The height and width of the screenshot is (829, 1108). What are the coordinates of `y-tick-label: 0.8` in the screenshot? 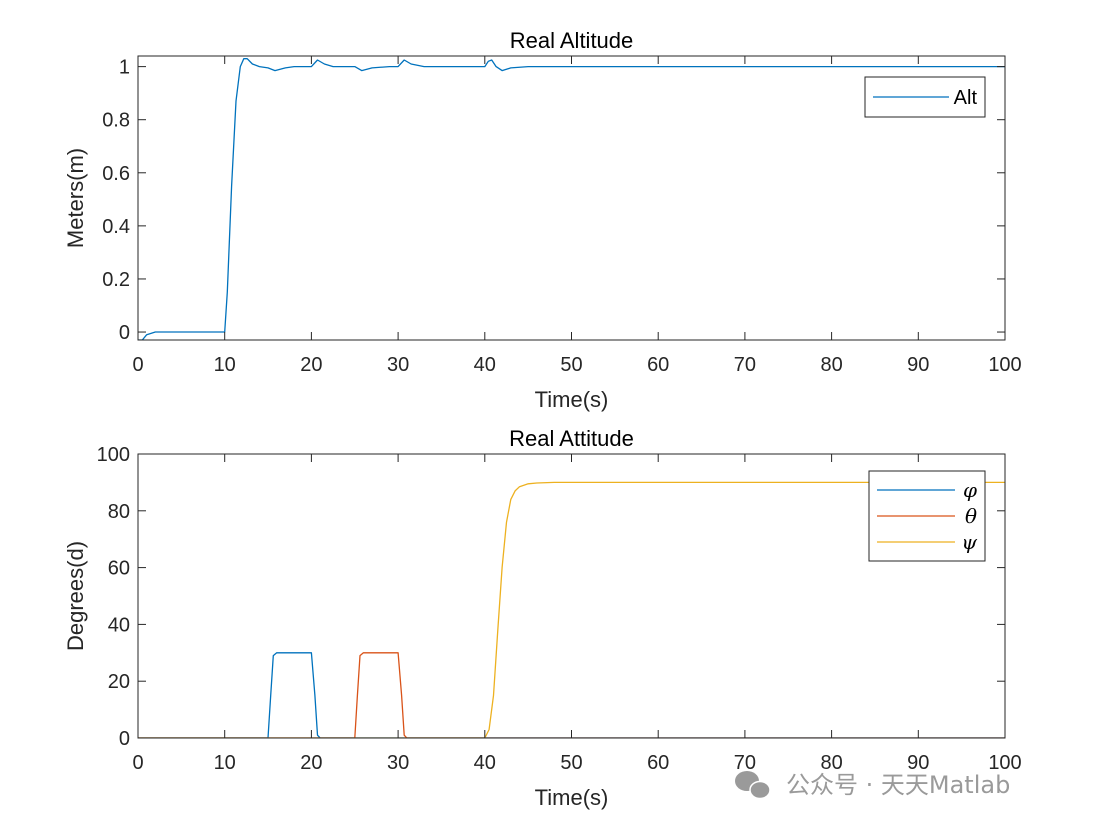 It's located at (116, 121).